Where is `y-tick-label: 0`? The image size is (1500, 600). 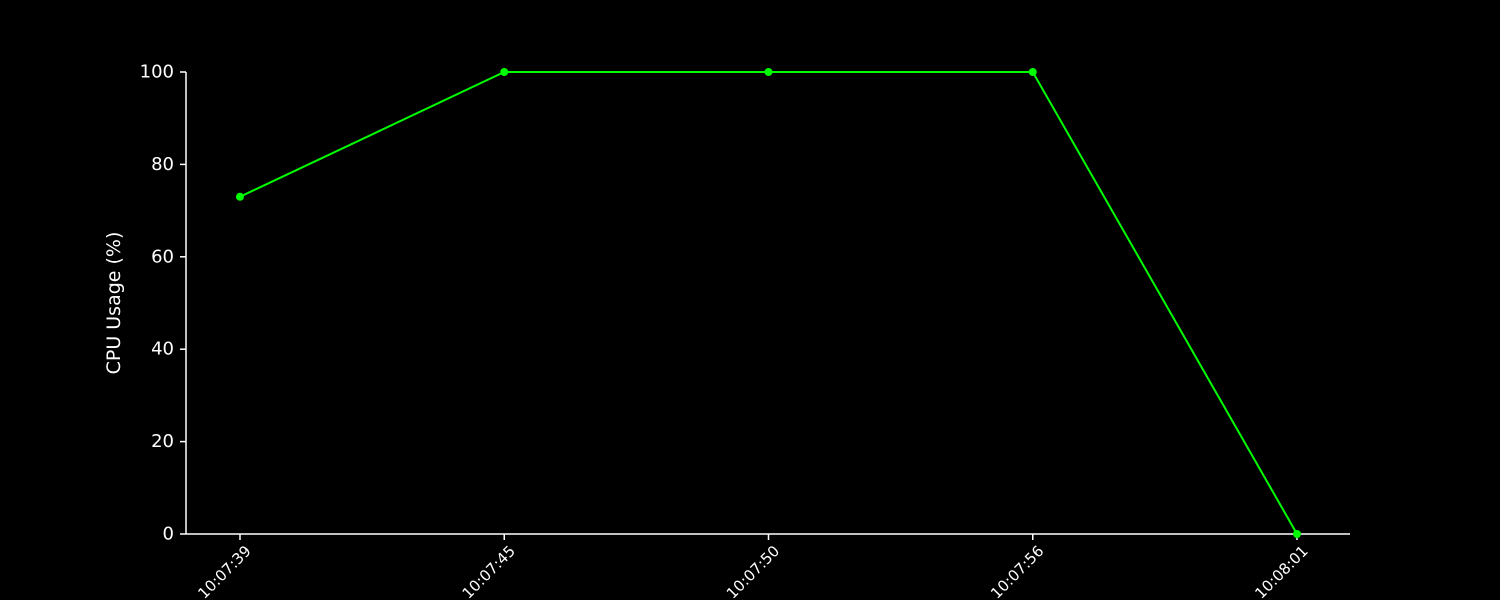 y-tick-label: 0 is located at coordinates (168, 534).